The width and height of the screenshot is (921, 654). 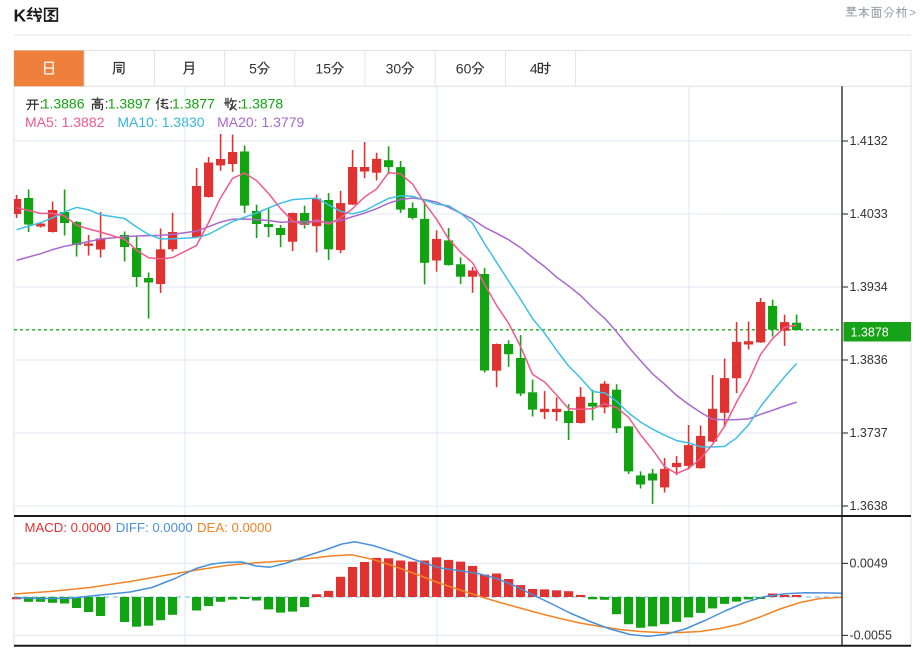 I want to click on svg-text: 1.3737, so click(x=869, y=433).